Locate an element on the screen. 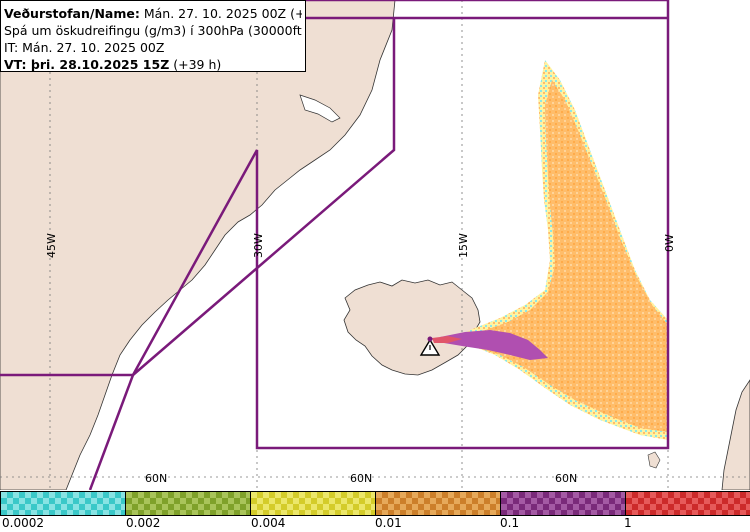 The height and width of the screenshot is (532, 750). lat-label-2: 60N is located at coordinates (361, 478).